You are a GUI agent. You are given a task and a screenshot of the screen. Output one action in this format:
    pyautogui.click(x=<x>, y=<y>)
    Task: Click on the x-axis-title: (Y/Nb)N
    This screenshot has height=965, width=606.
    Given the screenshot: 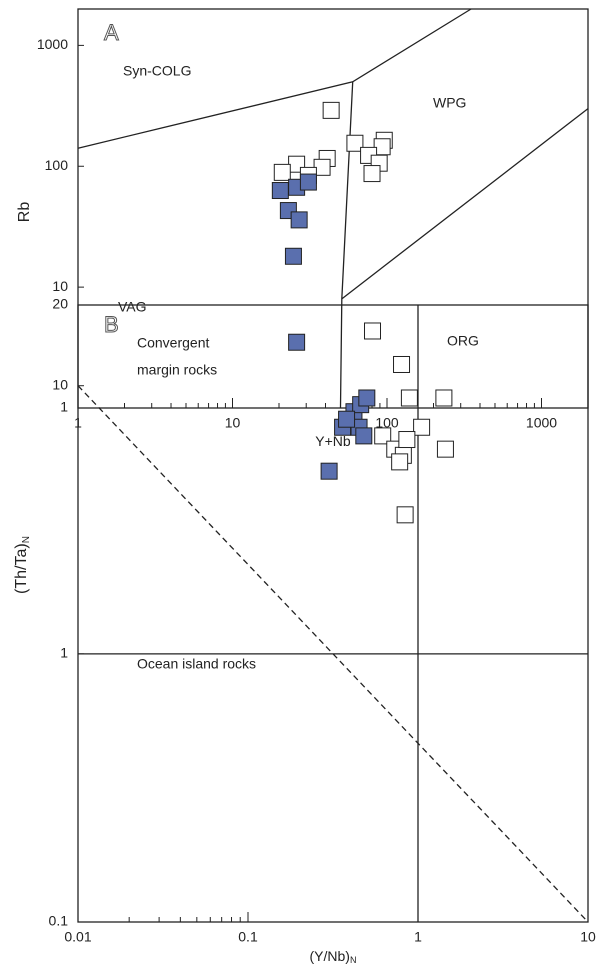 What is the action you would take?
    pyautogui.click(x=333, y=956)
    